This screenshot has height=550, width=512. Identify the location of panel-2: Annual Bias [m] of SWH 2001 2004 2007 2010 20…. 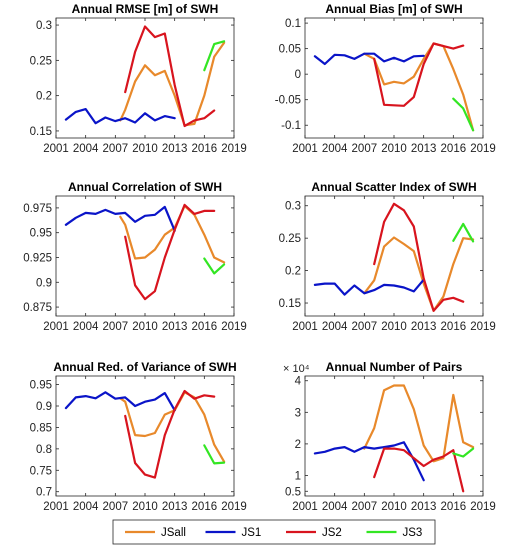
(385, 78).